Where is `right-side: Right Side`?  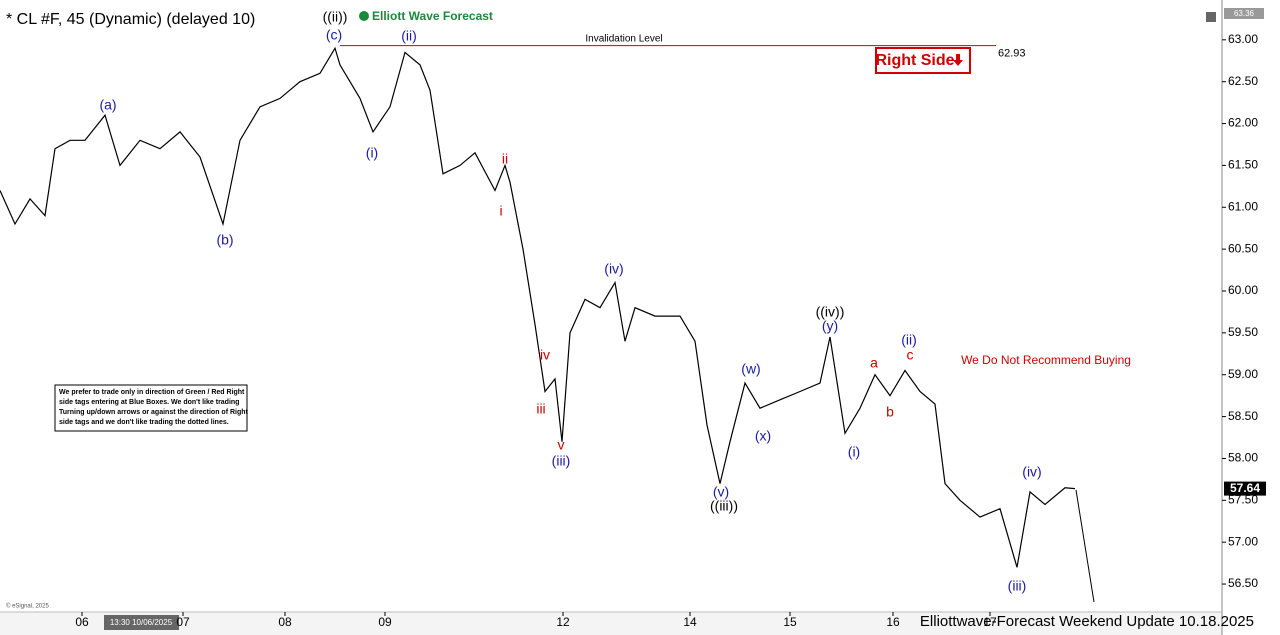
right-side: Right Side is located at coordinates (914, 60).